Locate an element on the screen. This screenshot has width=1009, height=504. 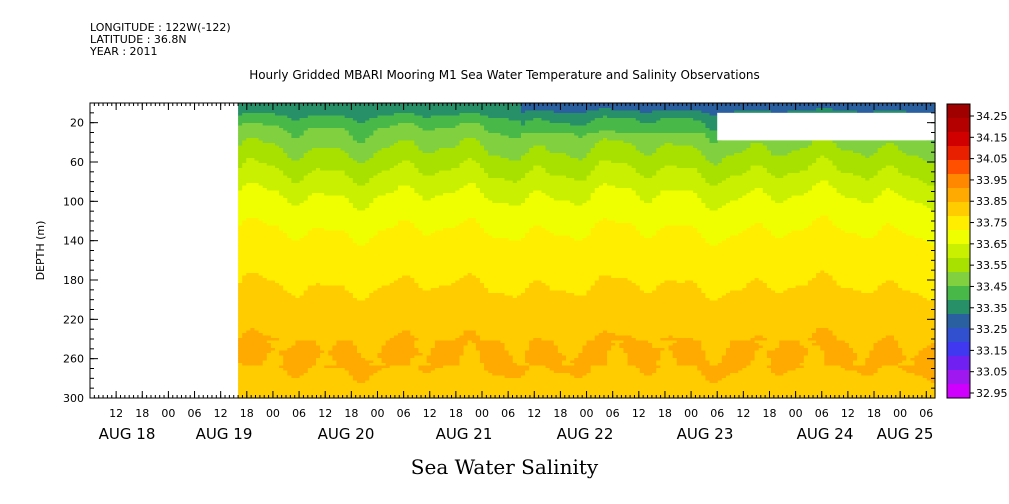
colorbar-label: 33.15 is located at coordinates (992, 350).